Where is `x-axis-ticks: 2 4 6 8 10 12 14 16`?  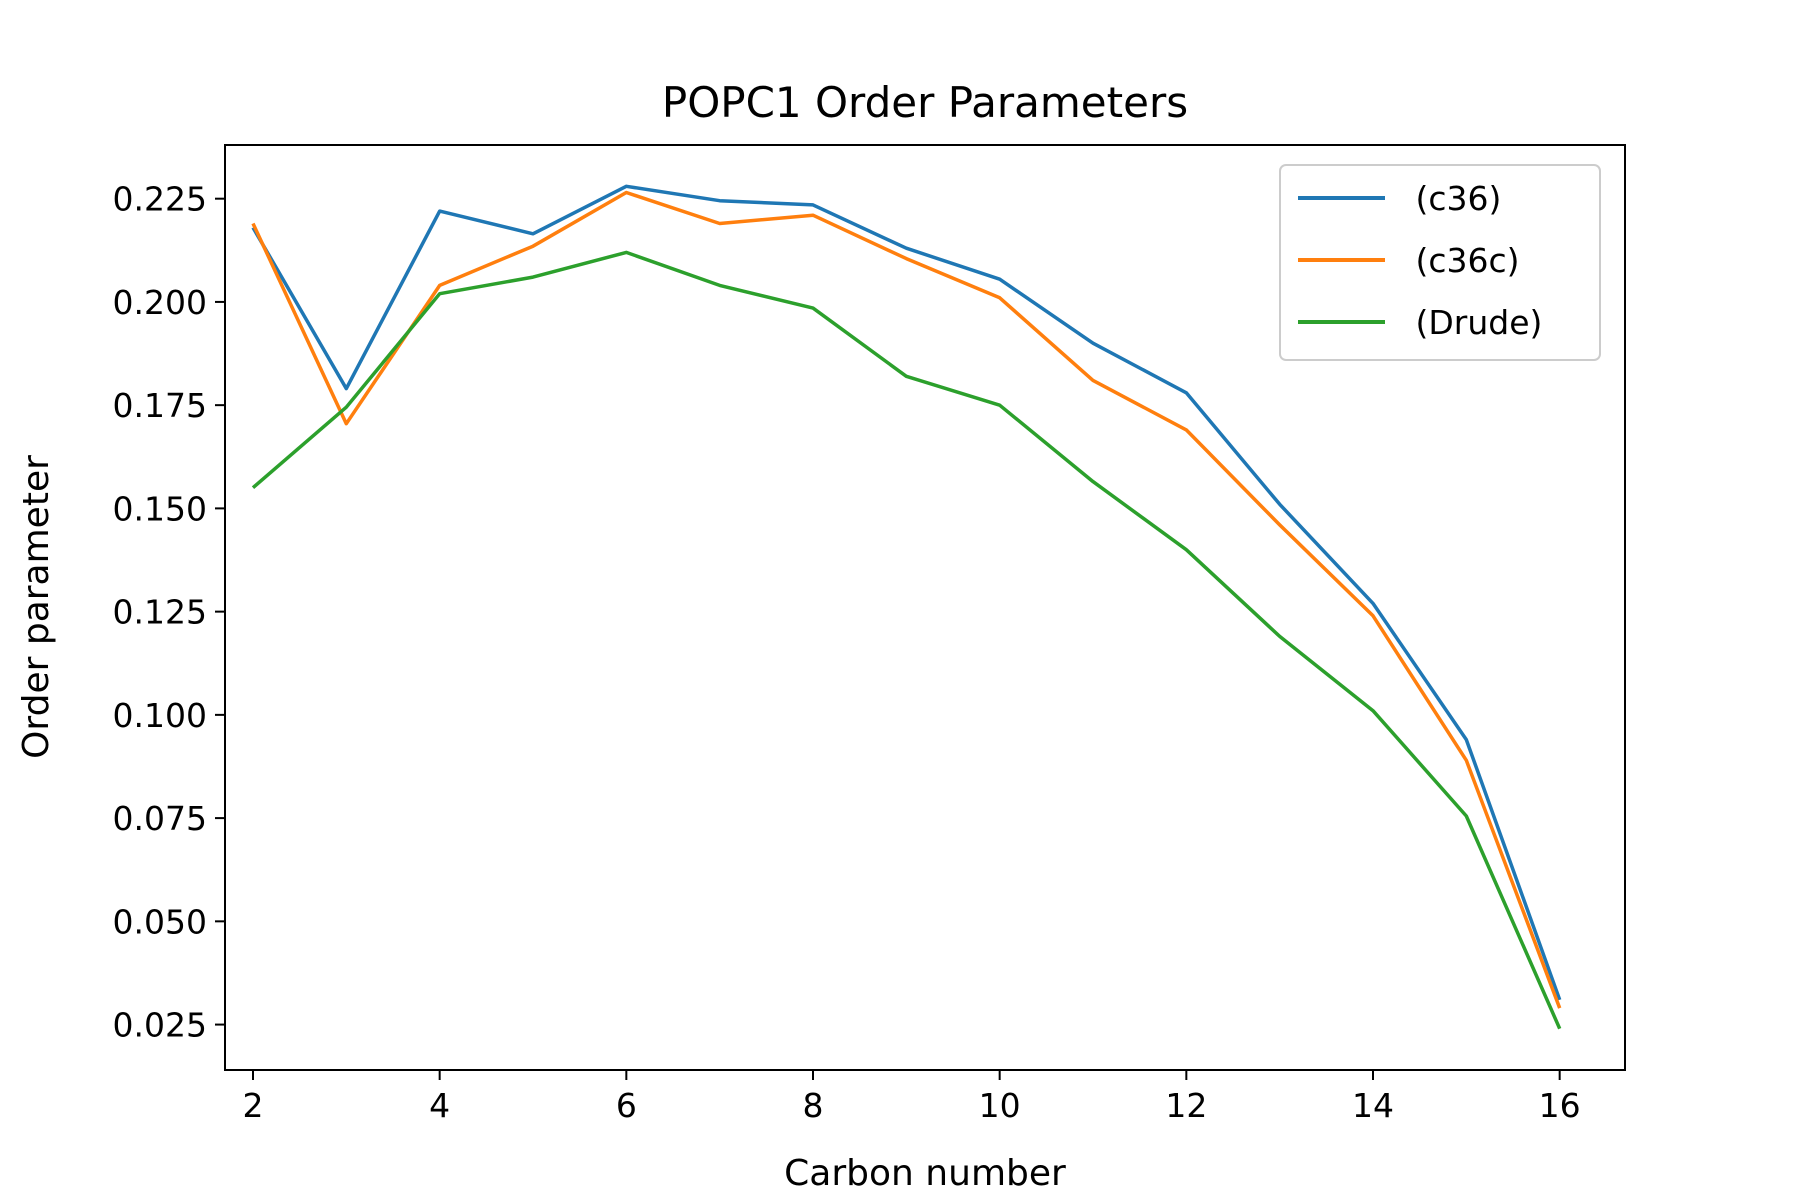 x-axis-ticks: 2 4 6 8 10 12 14 16 is located at coordinates (912, 1097).